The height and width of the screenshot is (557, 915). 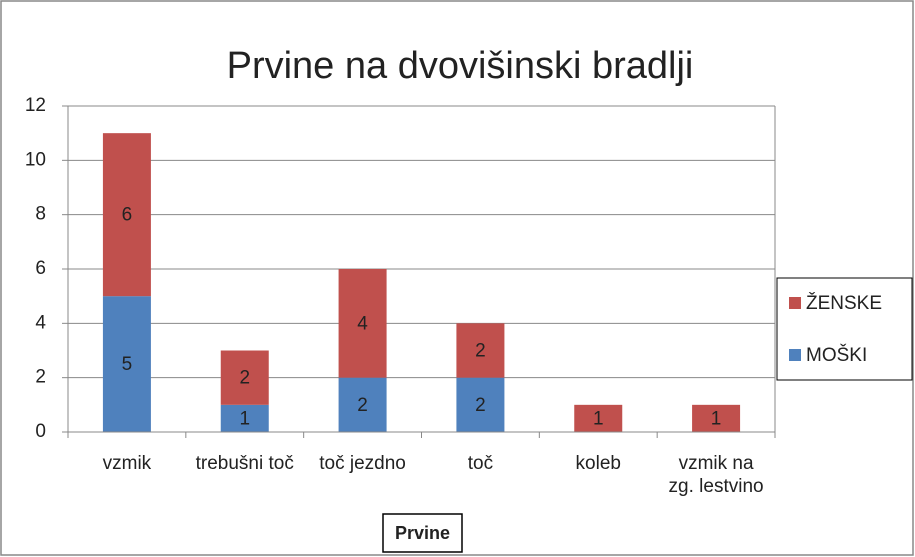 What do you see at coordinates (460, 66) in the screenshot?
I see `chart-title: Prvine na dvovišinski bradlji` at bounding box center [460, 66].